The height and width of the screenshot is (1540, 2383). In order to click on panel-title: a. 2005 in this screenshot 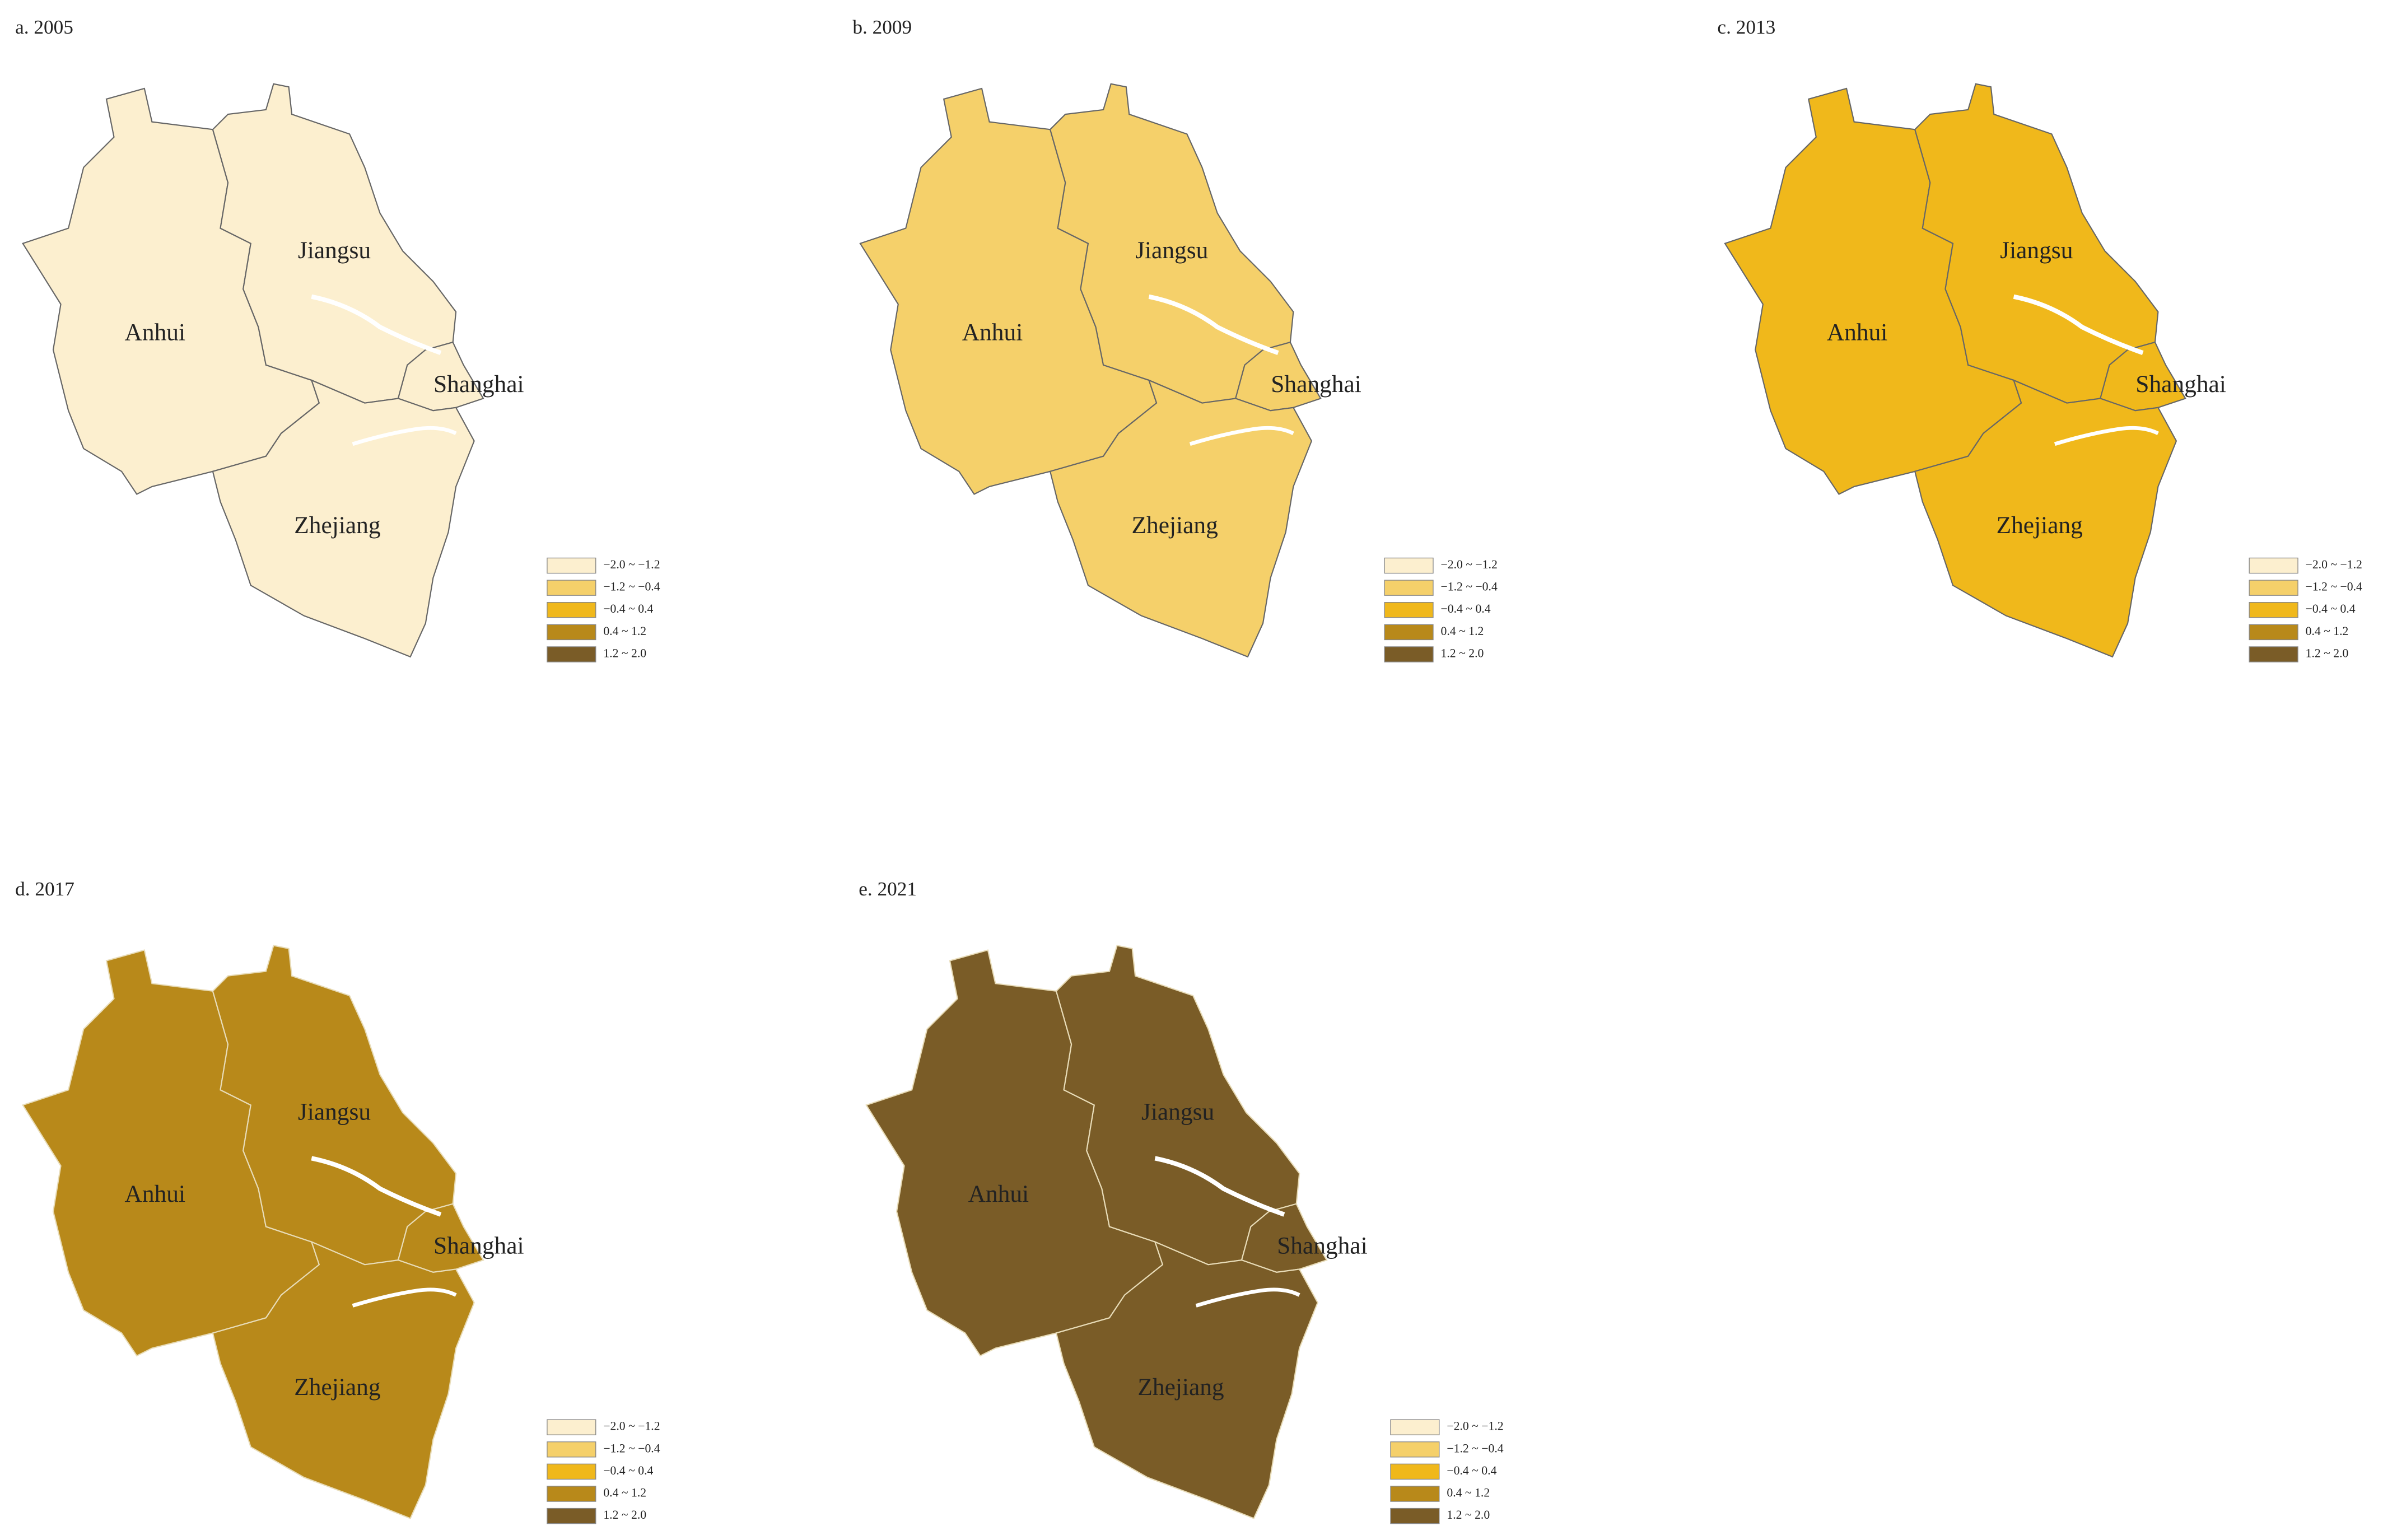, I will do `click(44, 27)`.